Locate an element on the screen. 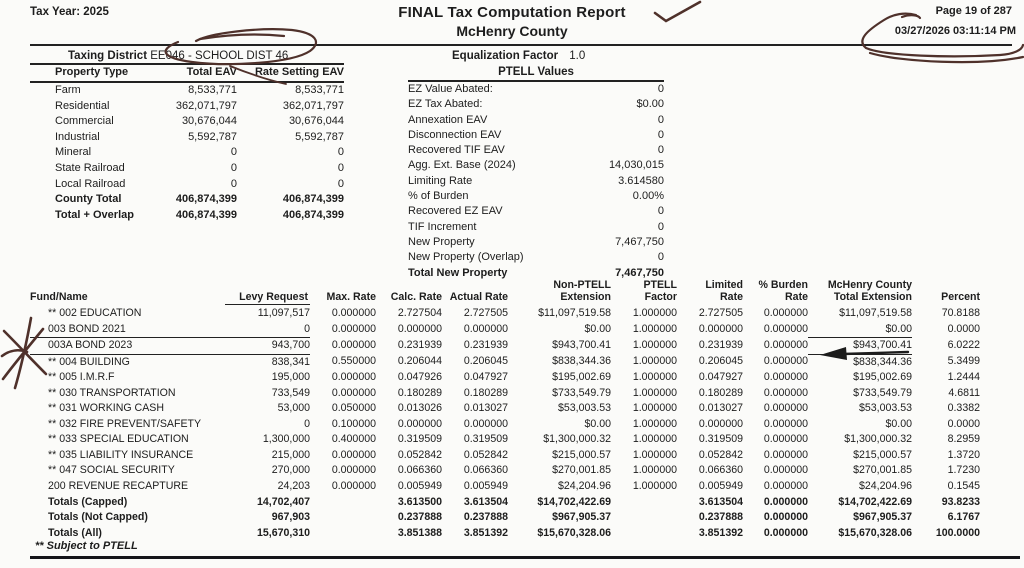 The height and width of the screenshot is (568, 1024). property-type-cell: Commercial is located at coordinates (84, 121).